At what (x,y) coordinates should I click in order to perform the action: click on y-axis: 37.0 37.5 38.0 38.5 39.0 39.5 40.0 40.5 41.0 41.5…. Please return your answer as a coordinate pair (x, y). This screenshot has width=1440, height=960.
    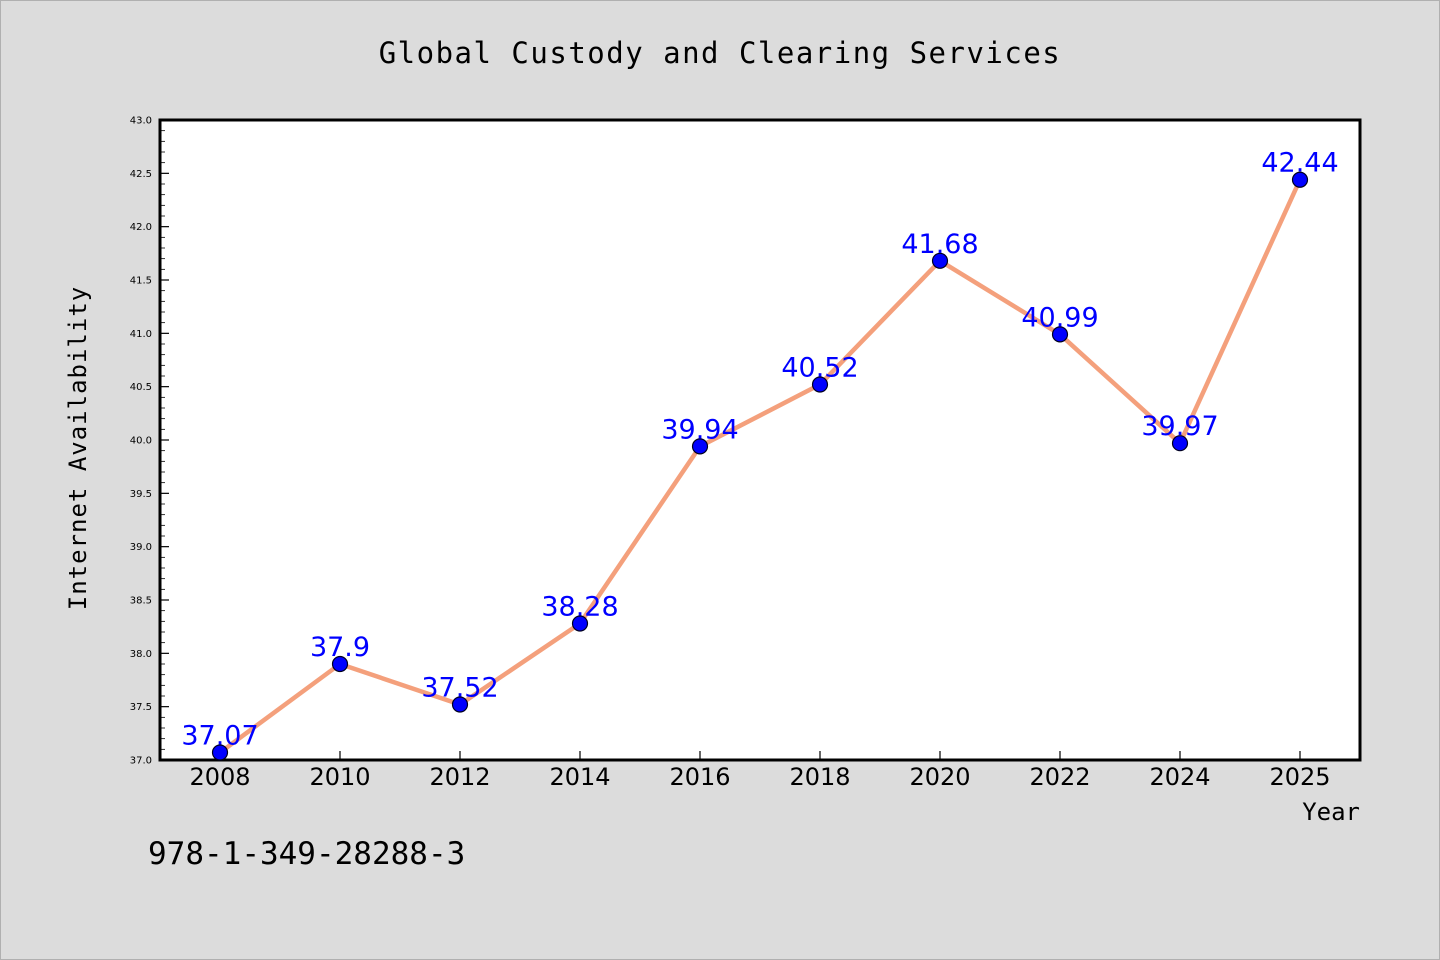
    Looking at the image, I should click on (149, 441).